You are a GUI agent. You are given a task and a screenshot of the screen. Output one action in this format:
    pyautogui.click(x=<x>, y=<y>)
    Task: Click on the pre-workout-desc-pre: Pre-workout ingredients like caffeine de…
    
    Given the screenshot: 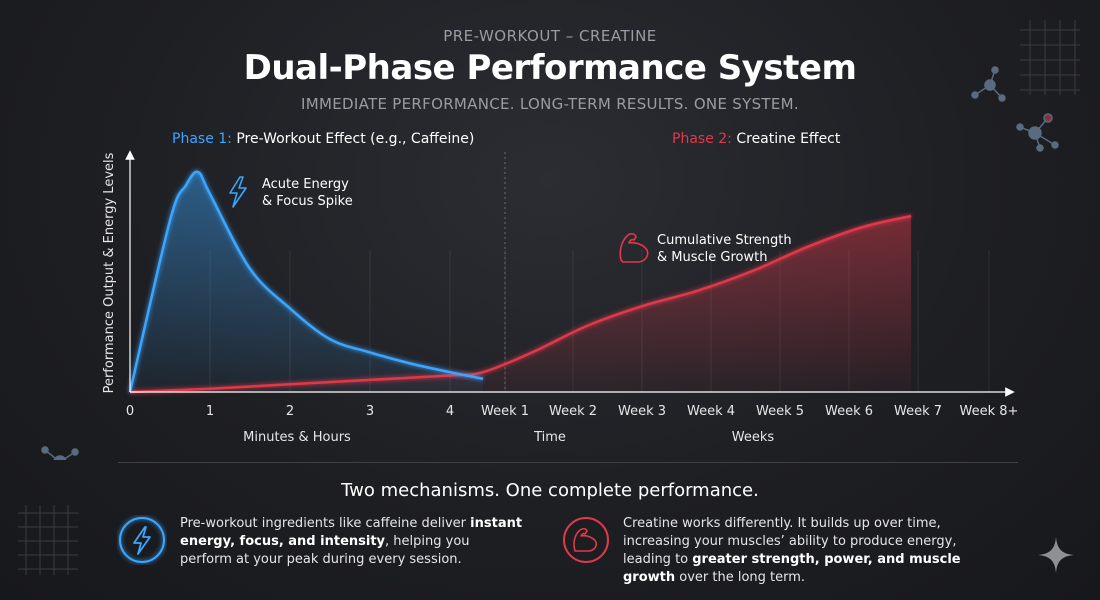 What is the action you would take?
    pyautogui.click(x=325, y=523)
    